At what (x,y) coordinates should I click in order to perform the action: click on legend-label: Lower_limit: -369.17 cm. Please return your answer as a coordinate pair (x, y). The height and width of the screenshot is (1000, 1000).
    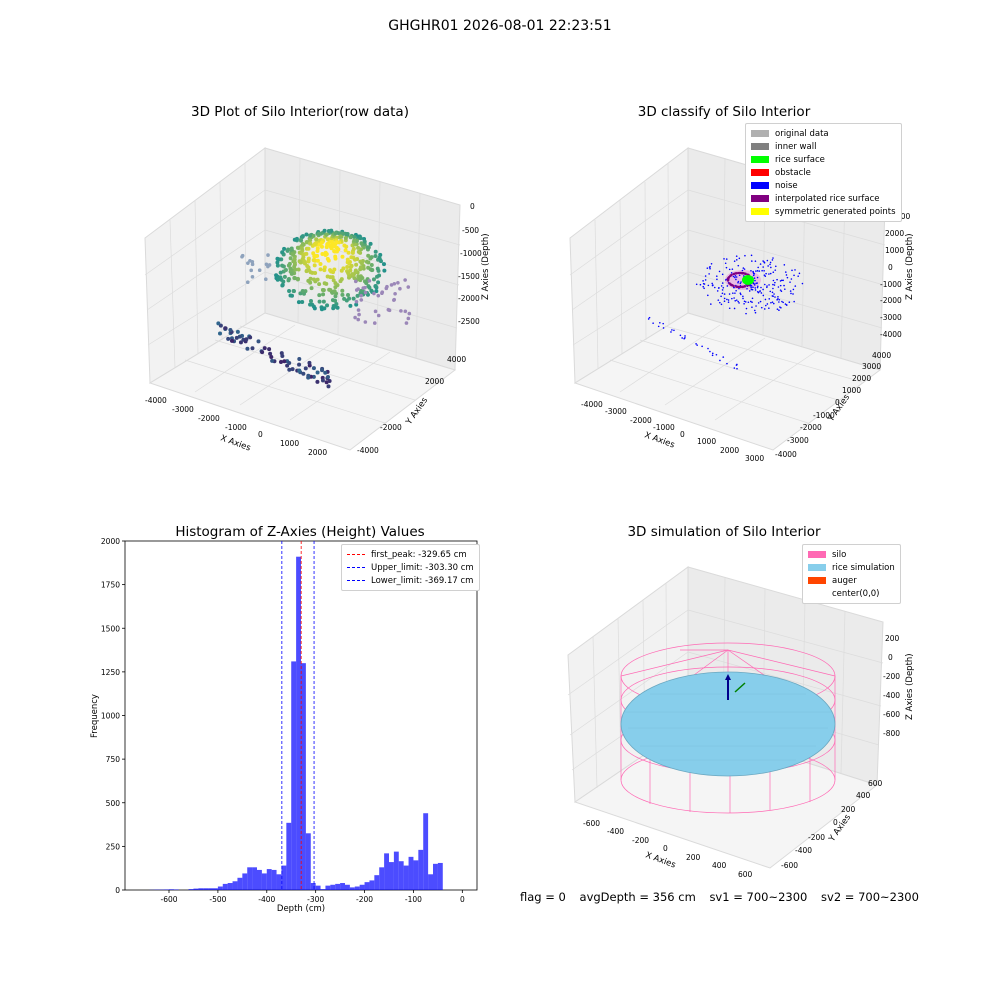
    Looking at the image, I should click on (422, 580).